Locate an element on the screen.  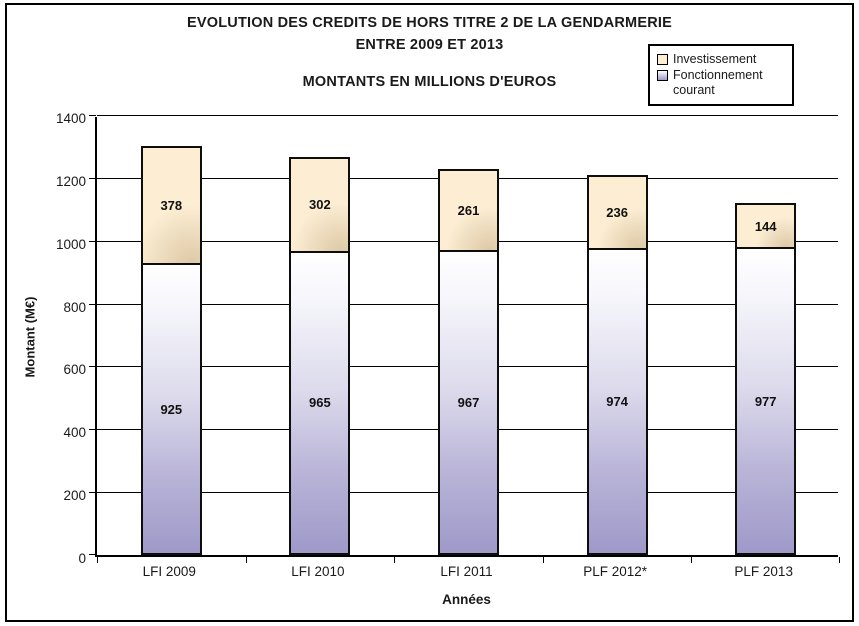
legend-swatch-investissement is located at coordinates (662, 59).